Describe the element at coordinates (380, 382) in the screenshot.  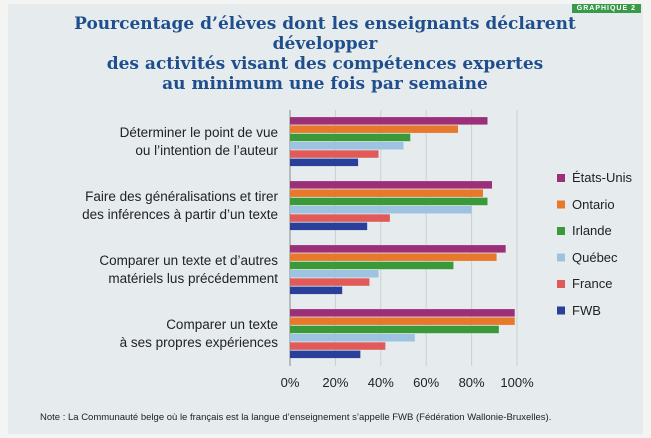
I see `x-tick-label: 40%` at that location.